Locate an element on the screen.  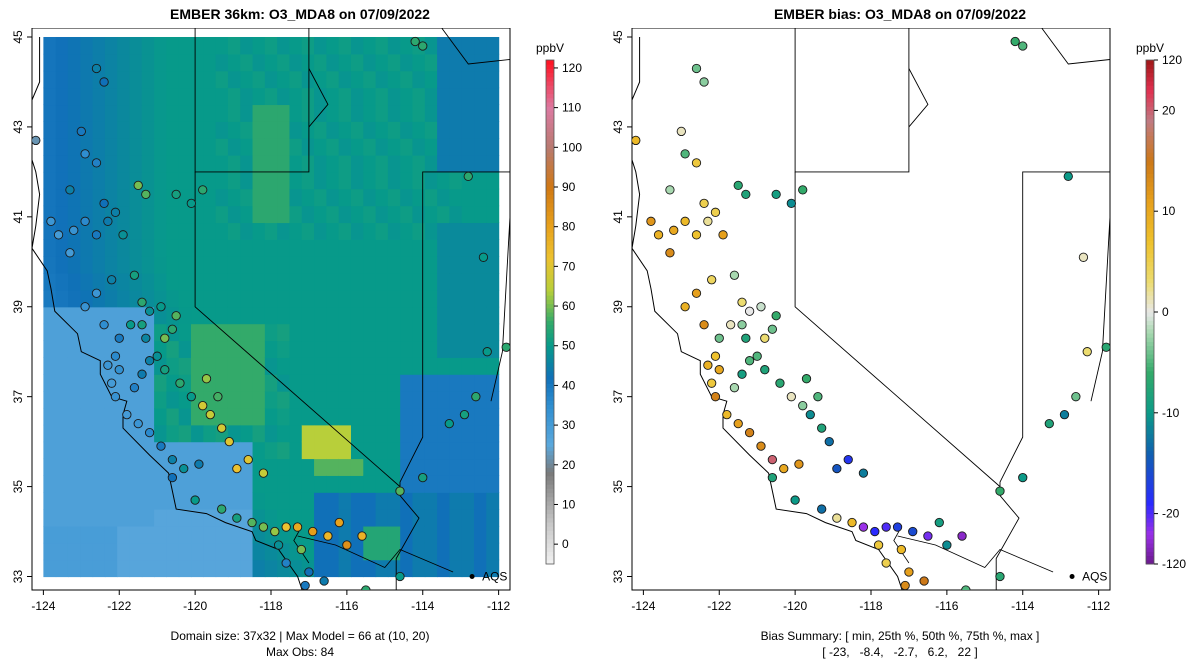
highway-line is located at coordinates (901, 545).